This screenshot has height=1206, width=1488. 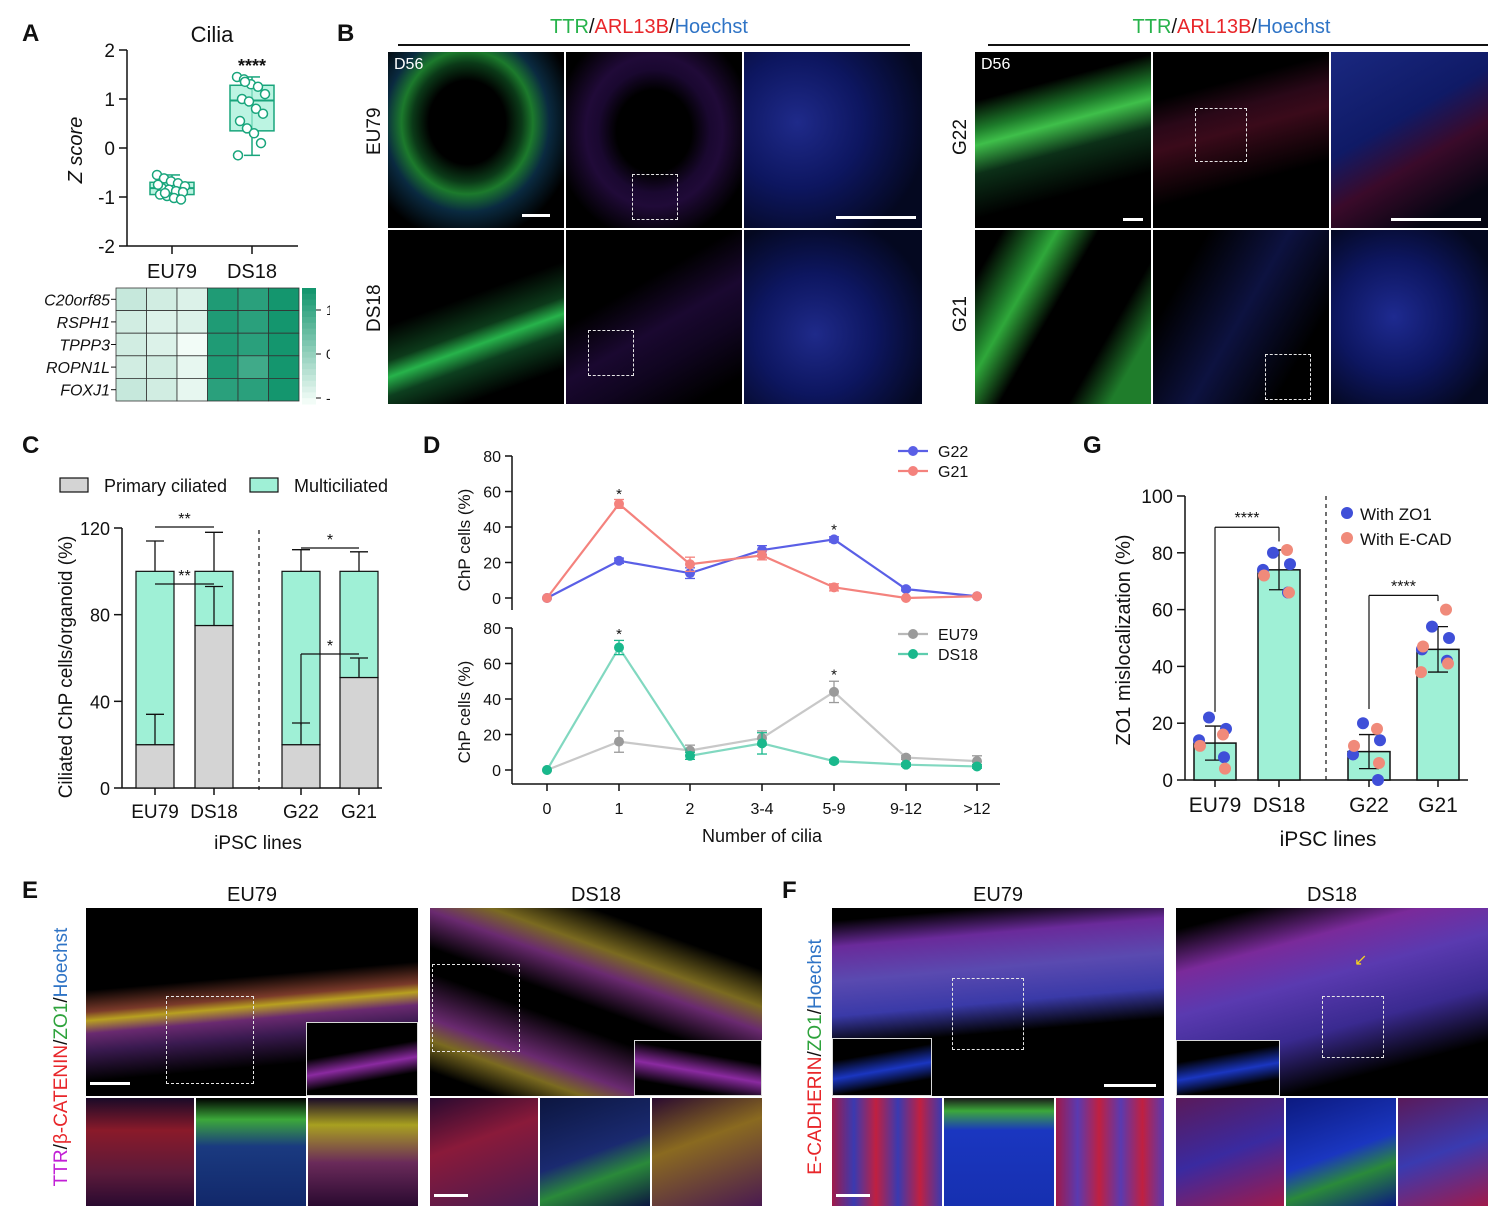 What do you see at coordinates (761, 809) in the screenshot?
I see `x-tick-label: 3-4` at bounding box center [761, 809].